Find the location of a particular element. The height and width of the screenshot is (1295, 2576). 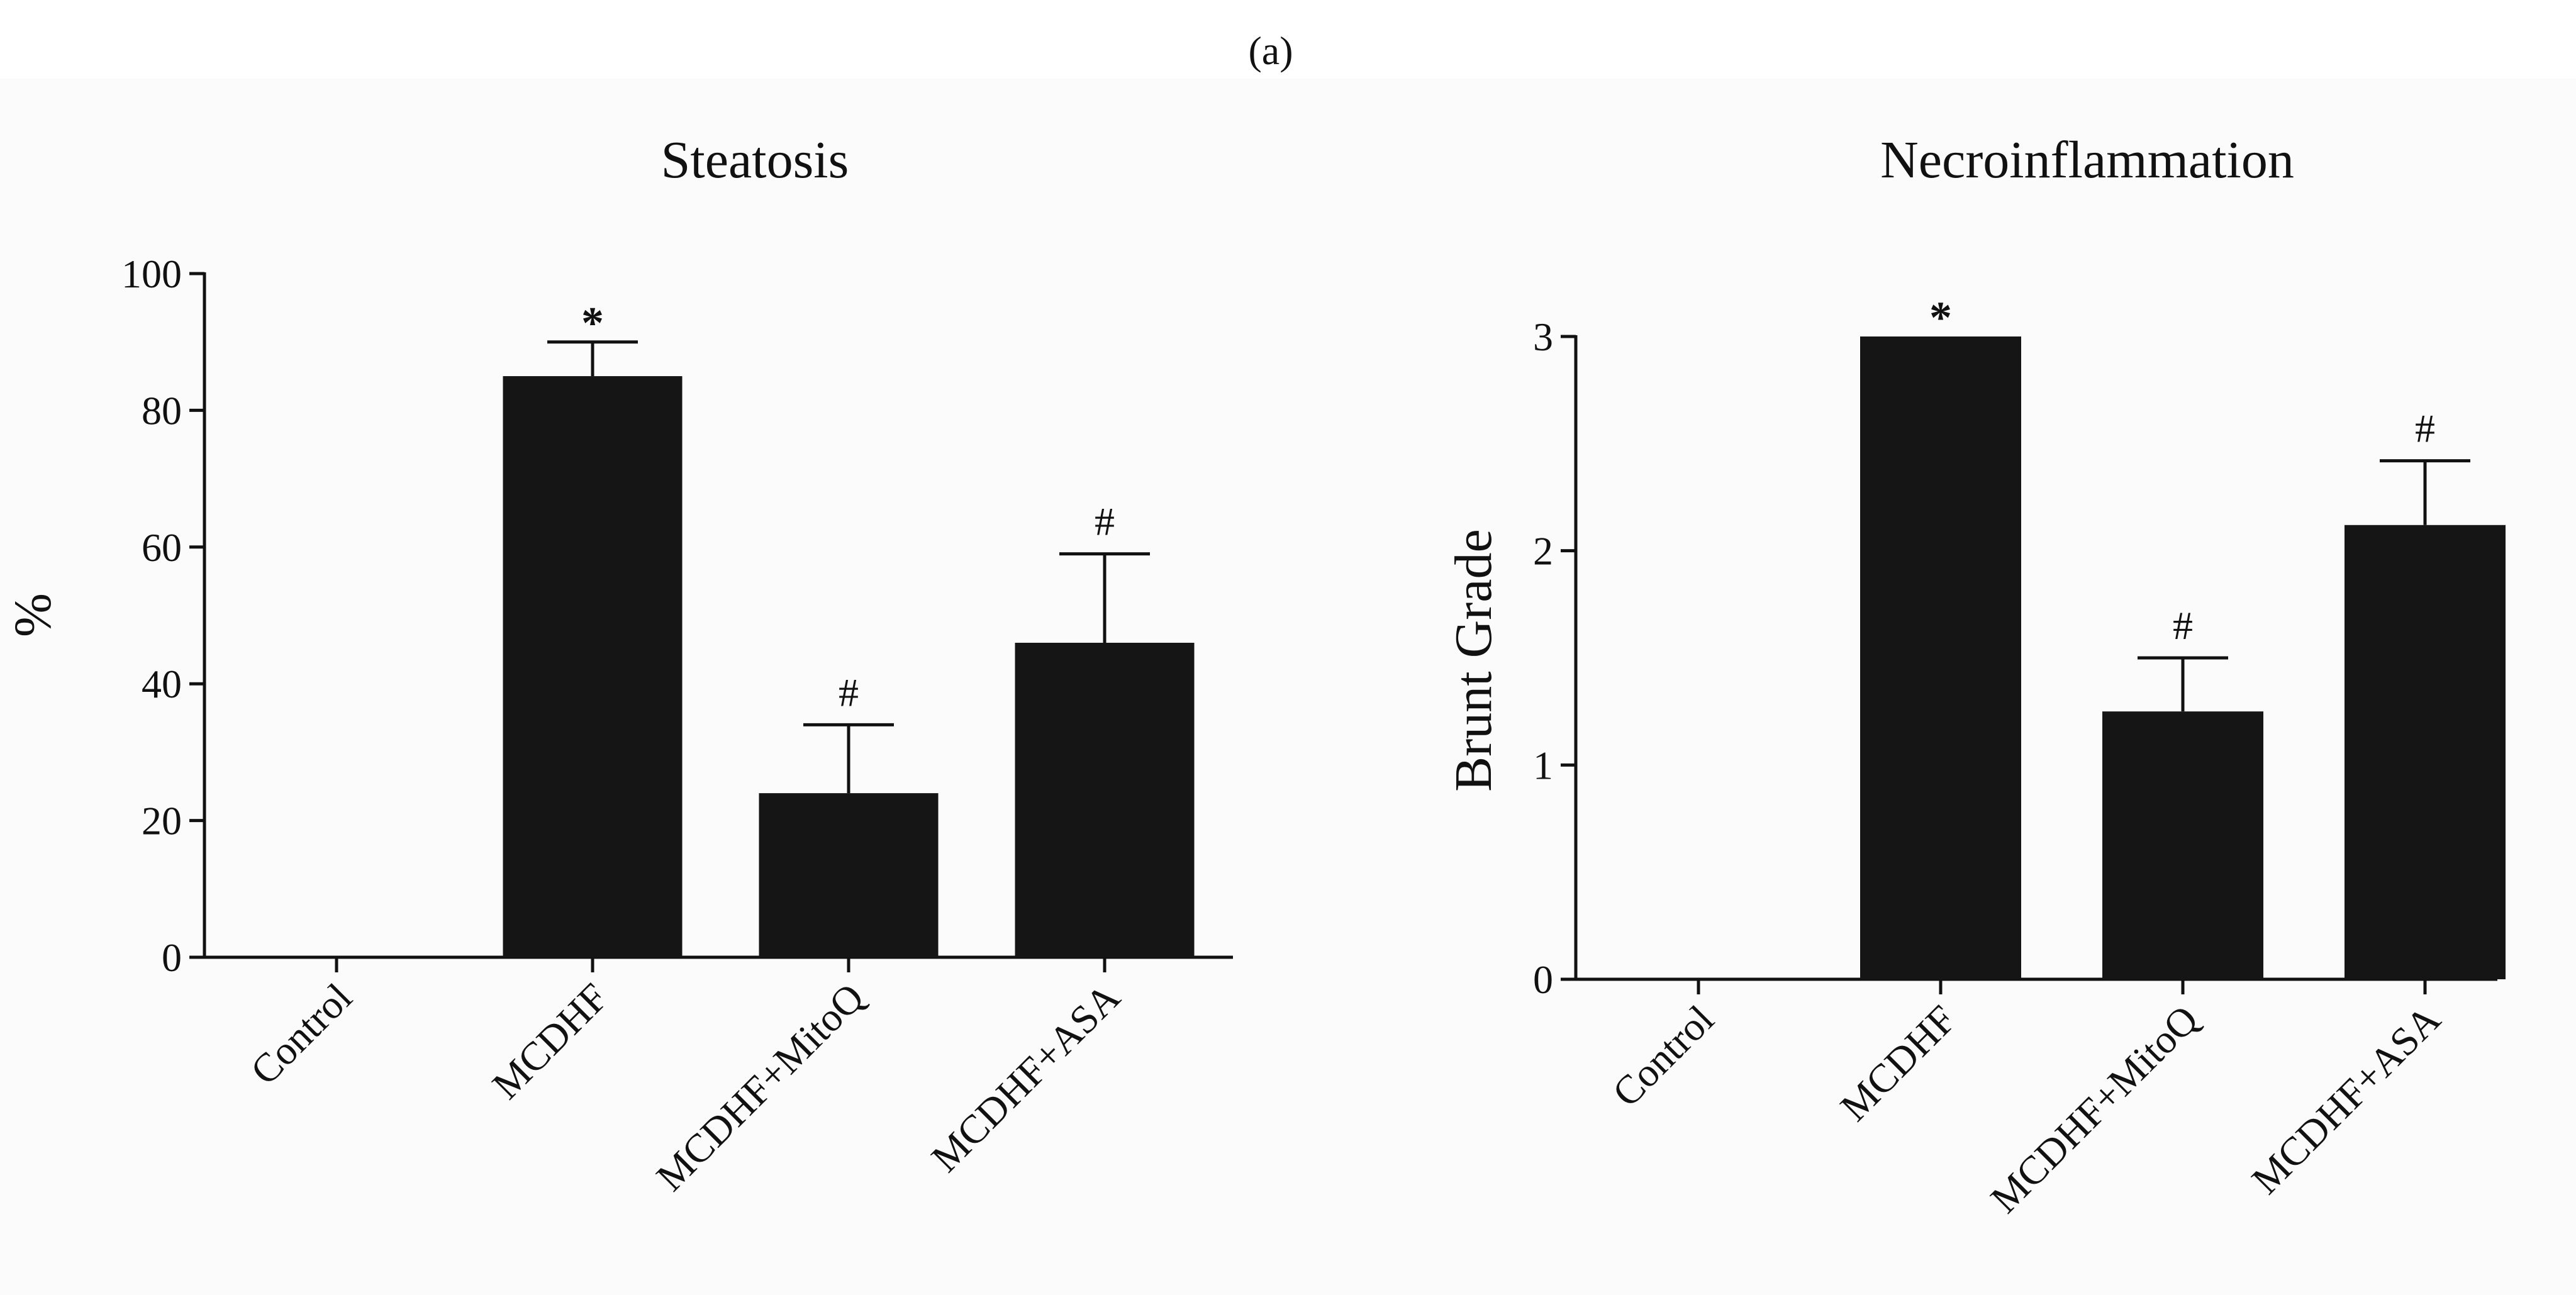

y-tick-label: 100 is located at coordinates (151, 274).